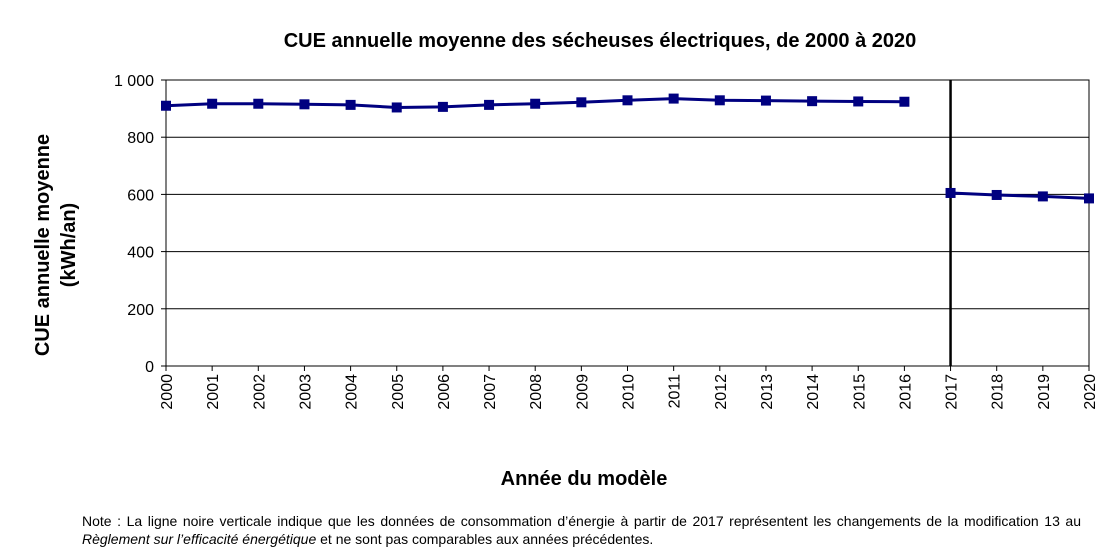 The image size is (1115, 559). I want to click on x-tick-label: 2015, so click(859, 392).